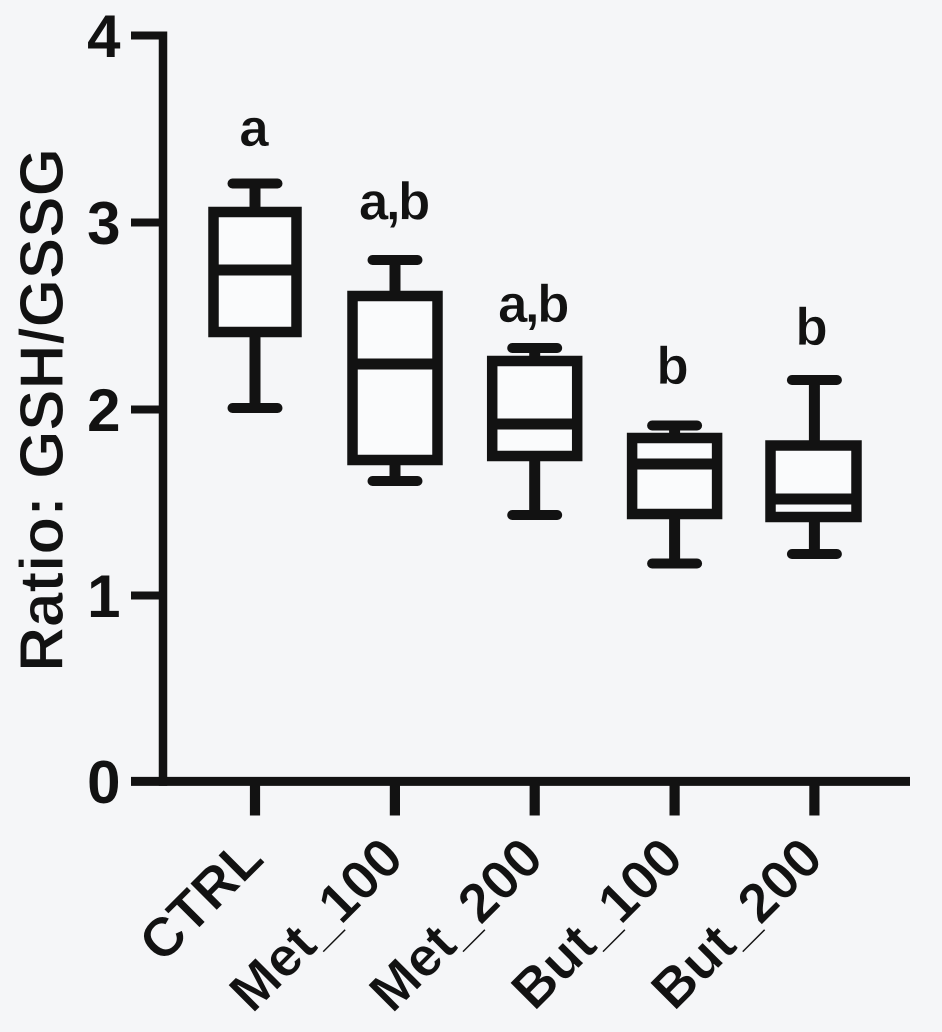 The width and height of the screenshot is (942, 1032). Describe the element at coordinates (103, 782) in the screenshot. I see `svg-text: 0` at that location.